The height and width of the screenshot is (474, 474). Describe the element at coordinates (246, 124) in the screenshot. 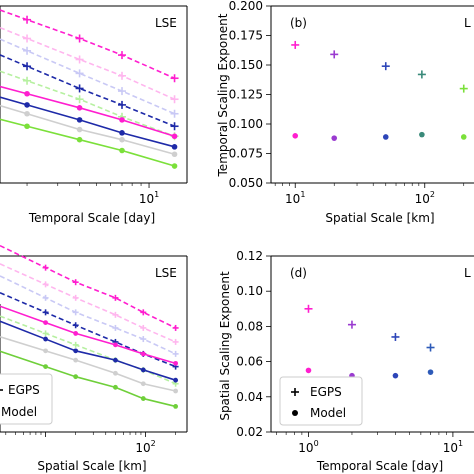

I see `panel-b-y-tick-label-2: 0.100` at that location.